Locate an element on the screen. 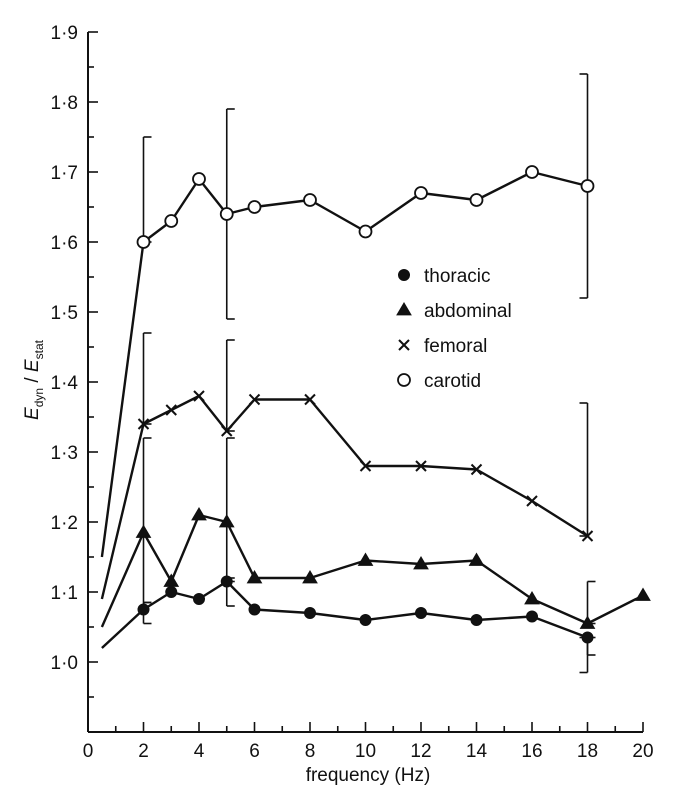  legend-item-abdominal: abdominal is located at coordinates (454, 311).